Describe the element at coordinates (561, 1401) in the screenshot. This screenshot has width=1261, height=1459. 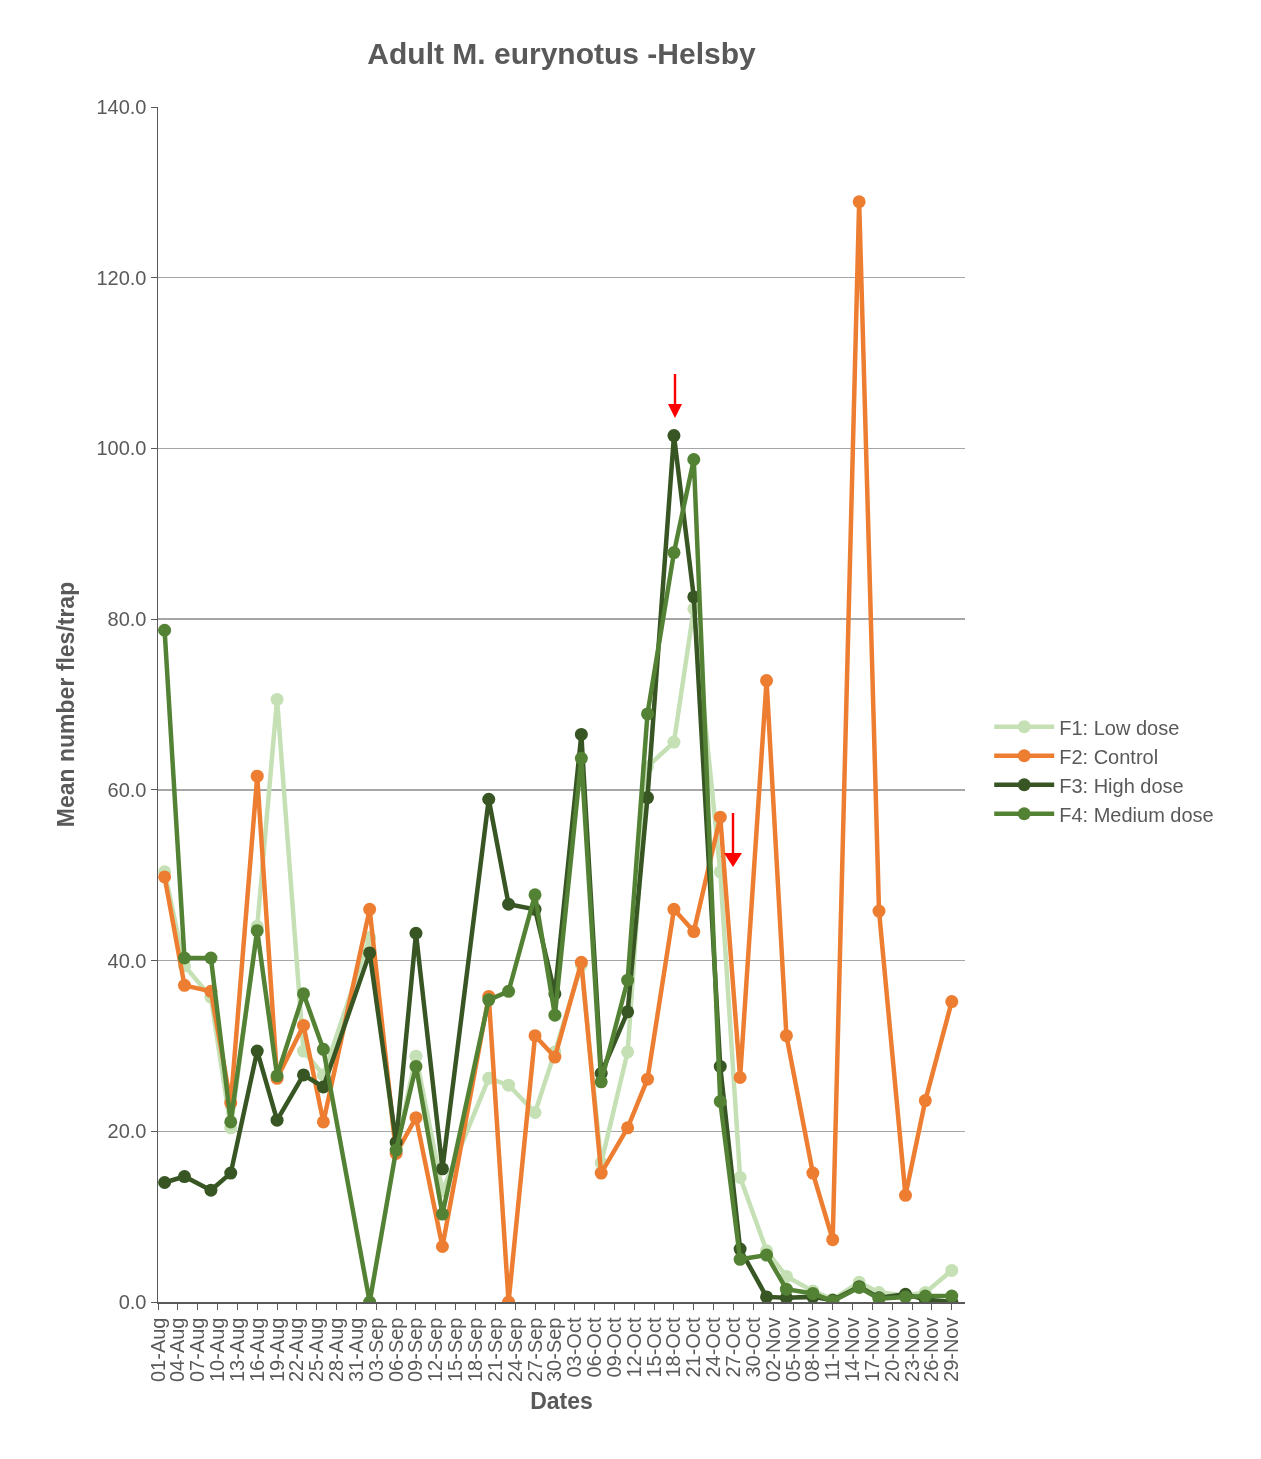
I see `x-axis-title: Dates` at that location.